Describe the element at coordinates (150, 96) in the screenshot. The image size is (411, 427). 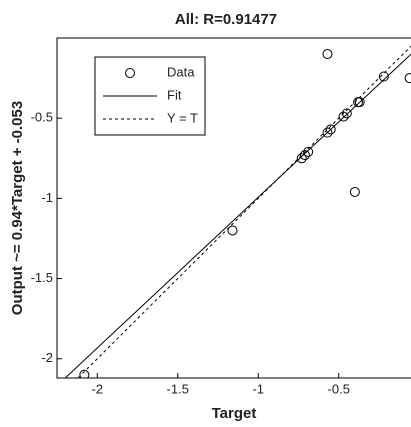
I see `legend: Data Fit Y = T` at that location.